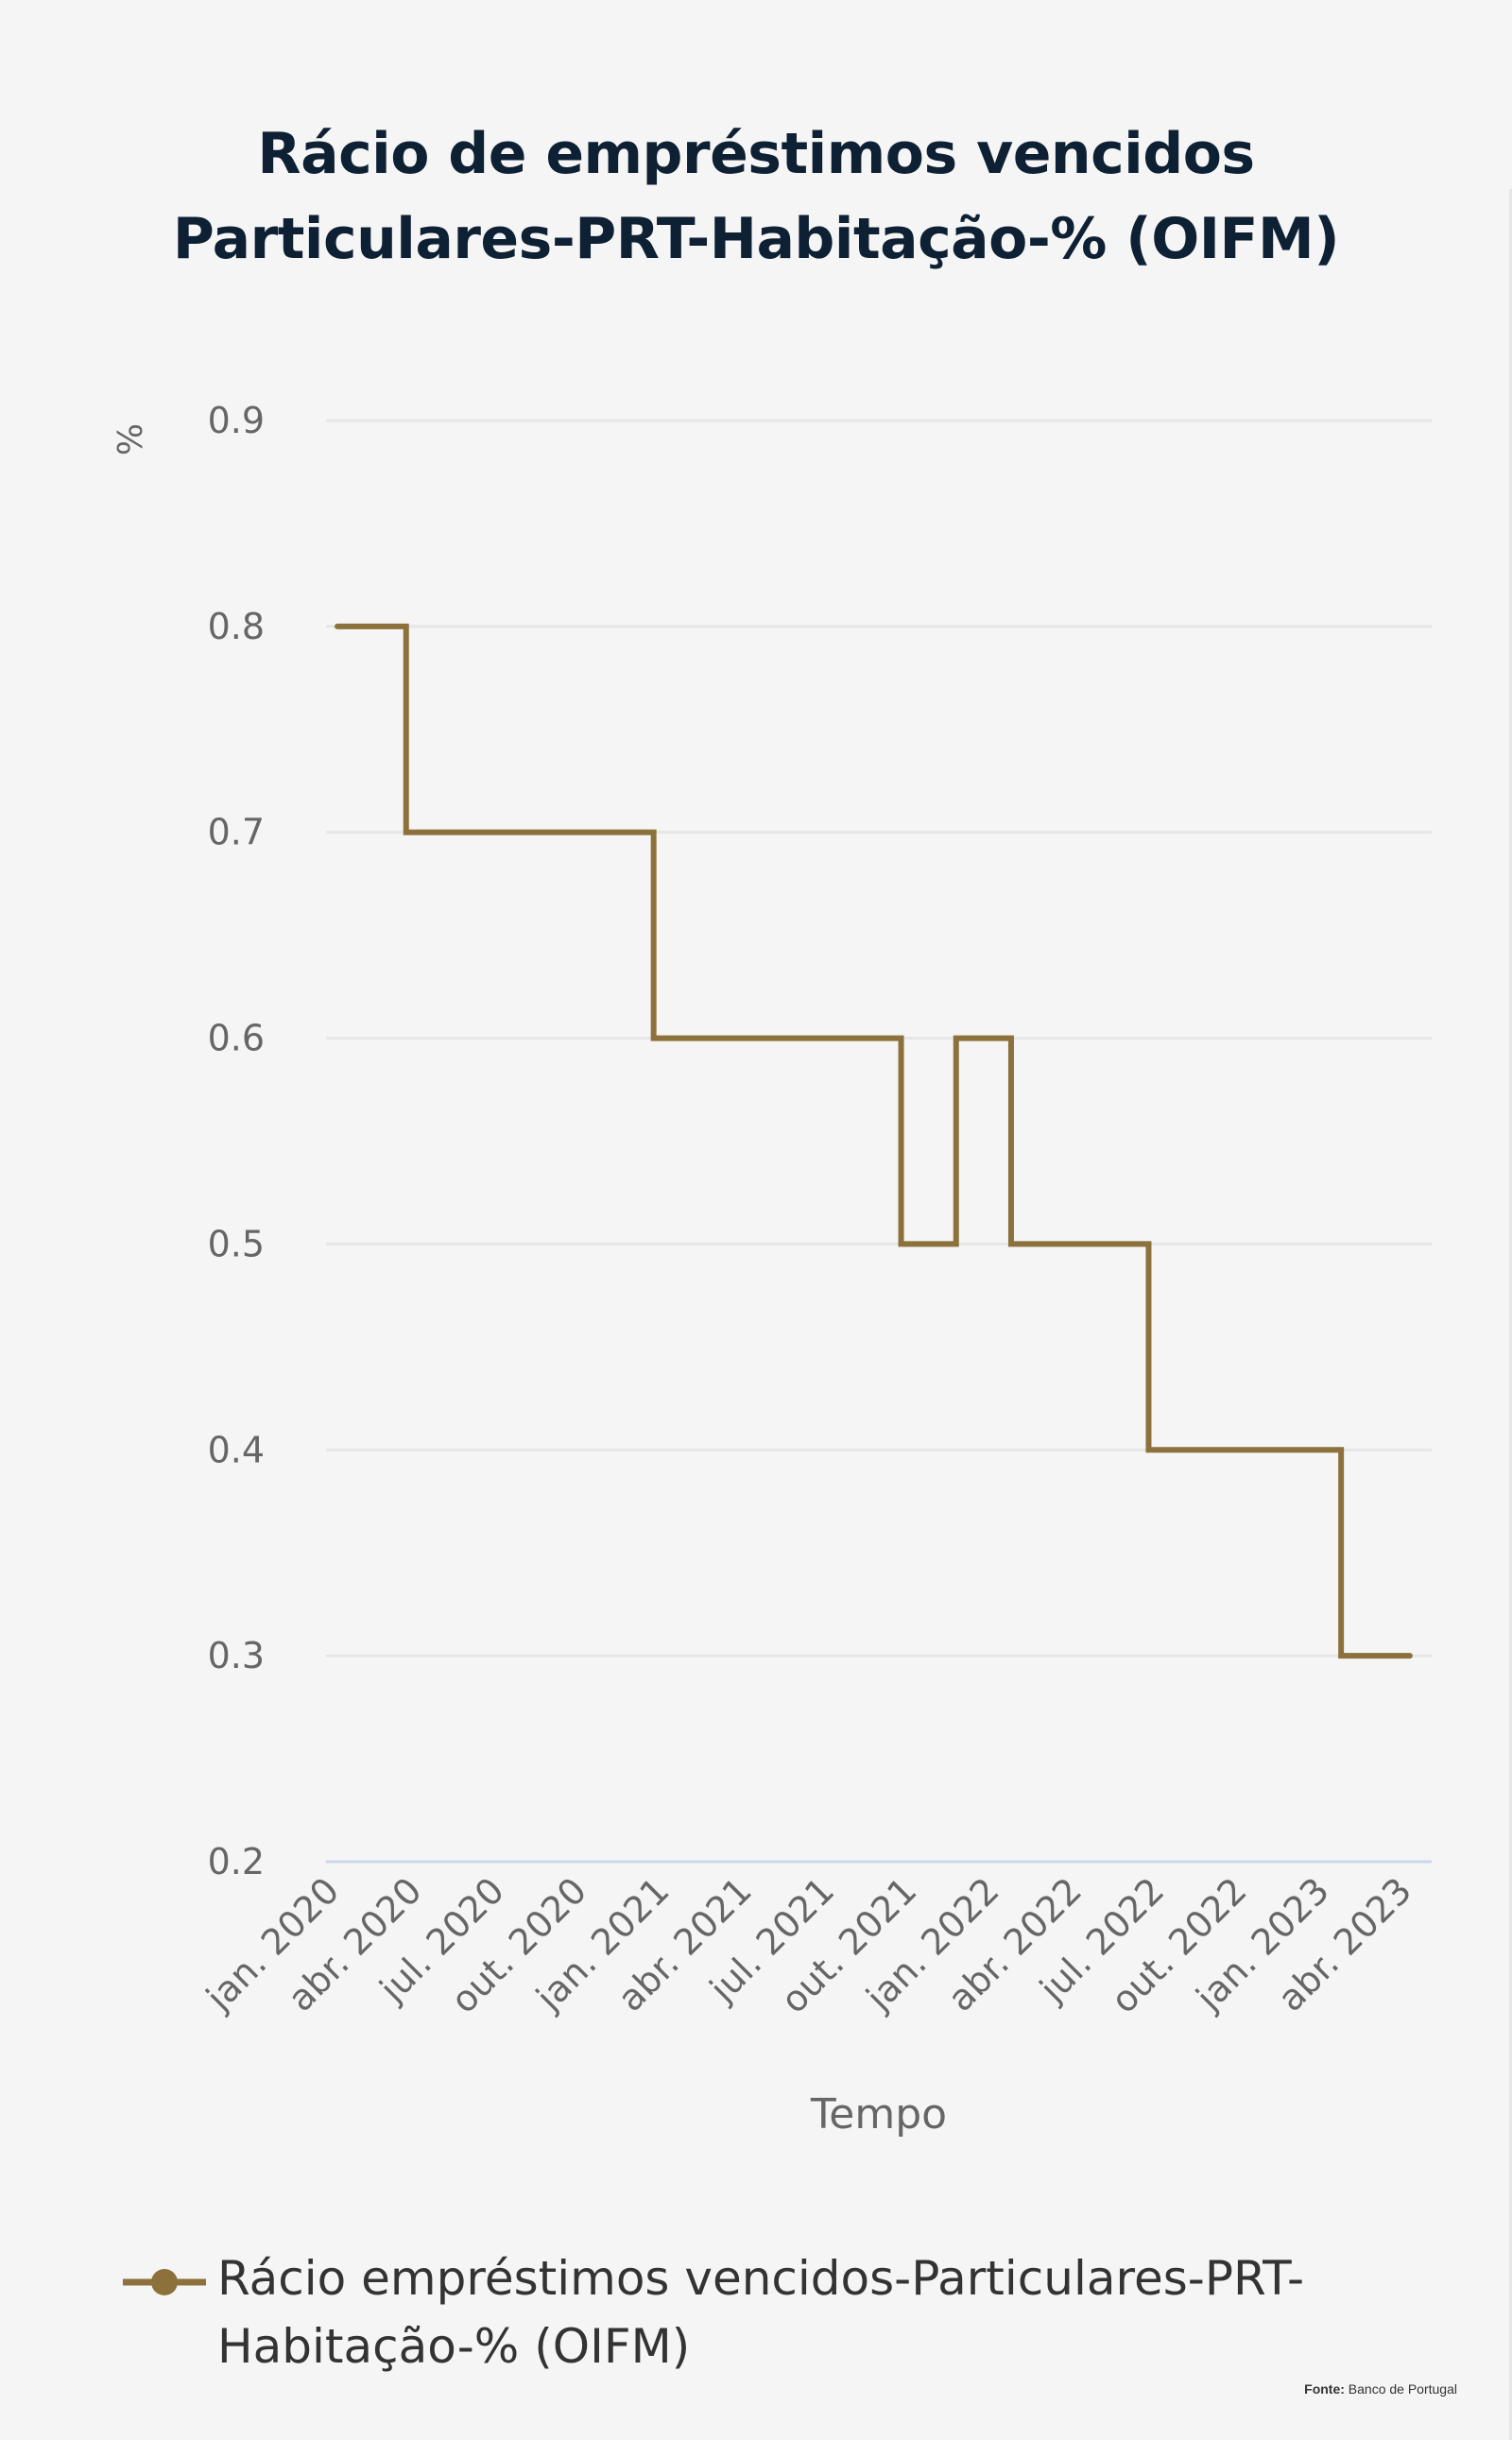 The height and width of the screenshot is (2440, 1512). Describe the element at coordinates (236, 832) in the screenshot. I see `y-tick-label: 0.7` at that location.